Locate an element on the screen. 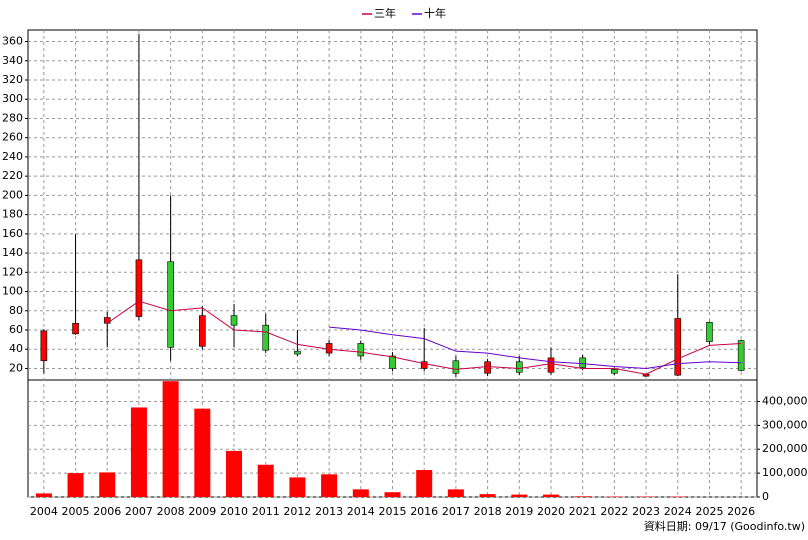 Image resolution: width=808 pixels, height=540 pixels. y-tick-label: 280 is located at coordinates (12, 117).